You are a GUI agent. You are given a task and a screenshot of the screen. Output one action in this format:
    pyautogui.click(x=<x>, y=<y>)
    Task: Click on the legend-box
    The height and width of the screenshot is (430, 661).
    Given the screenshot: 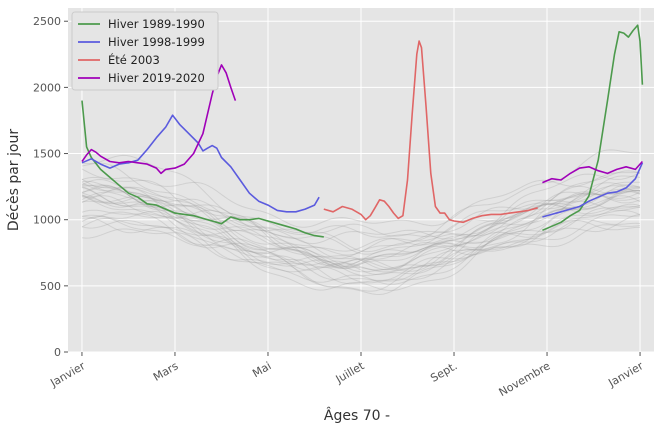 What is the action you would take?
    pyautogui.click(x=145, y=51)
    